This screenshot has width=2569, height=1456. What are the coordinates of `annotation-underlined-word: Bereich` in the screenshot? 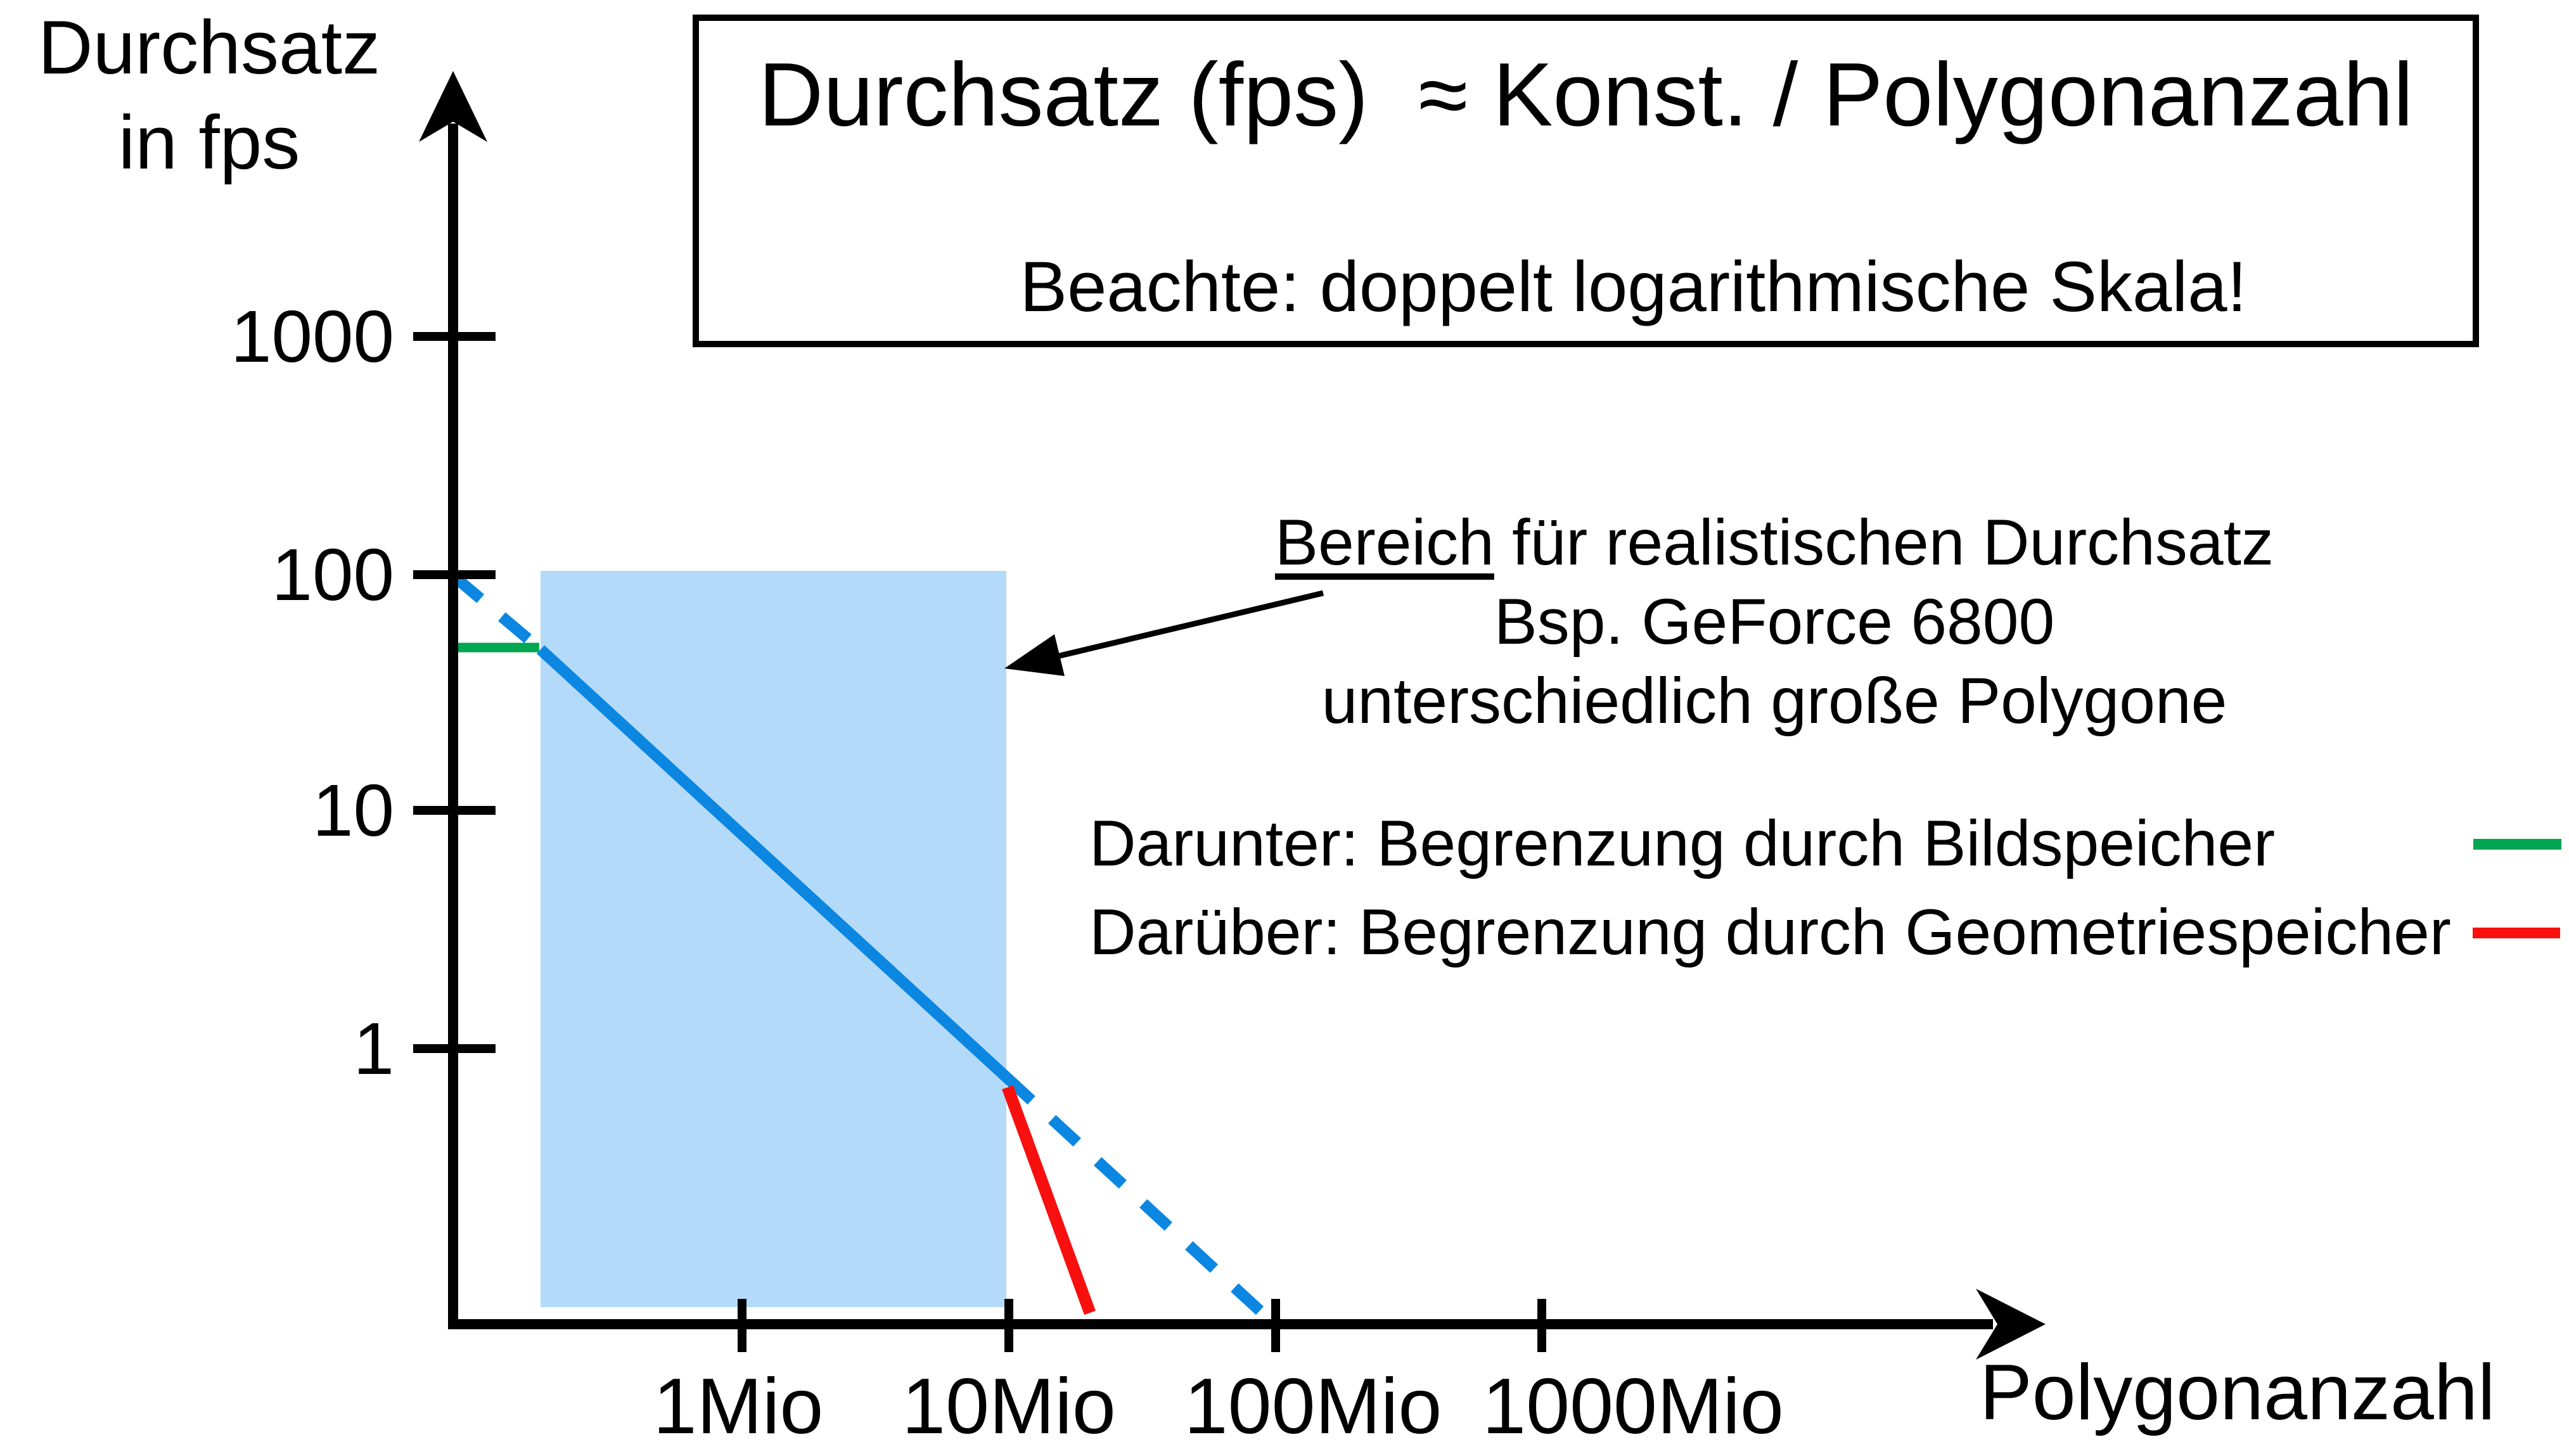 It's located at (1384, 542).